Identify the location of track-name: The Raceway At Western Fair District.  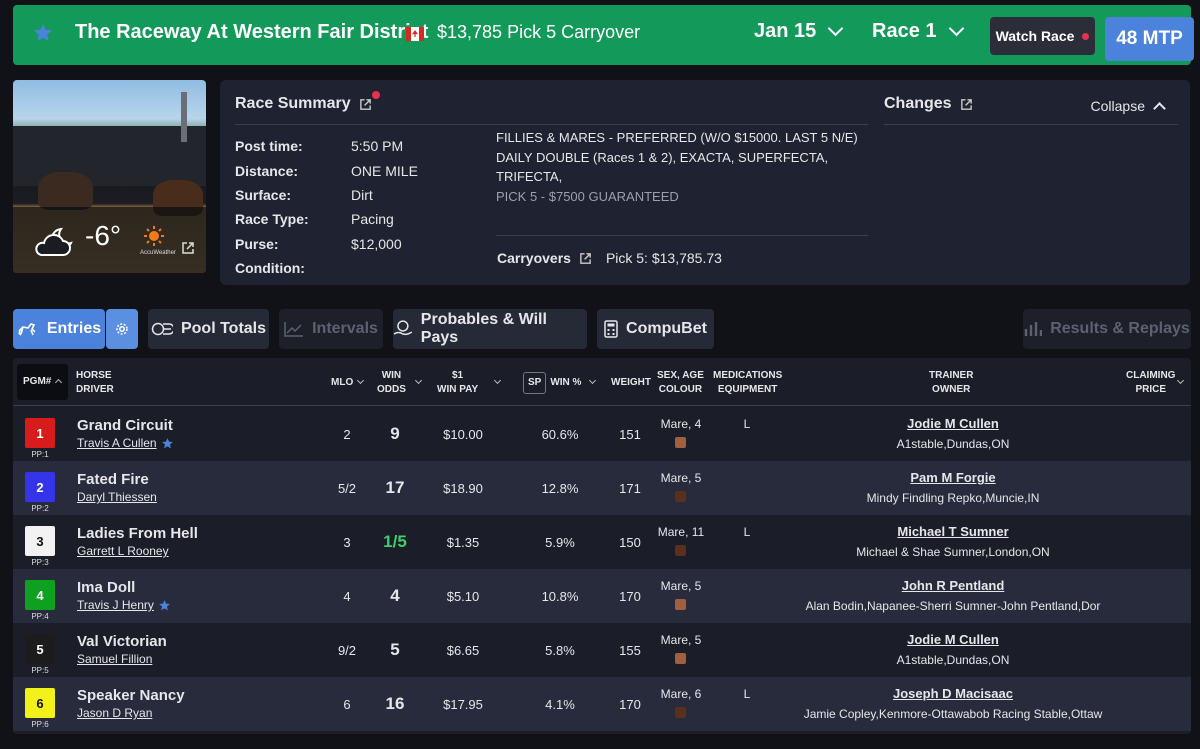
(252, 32).